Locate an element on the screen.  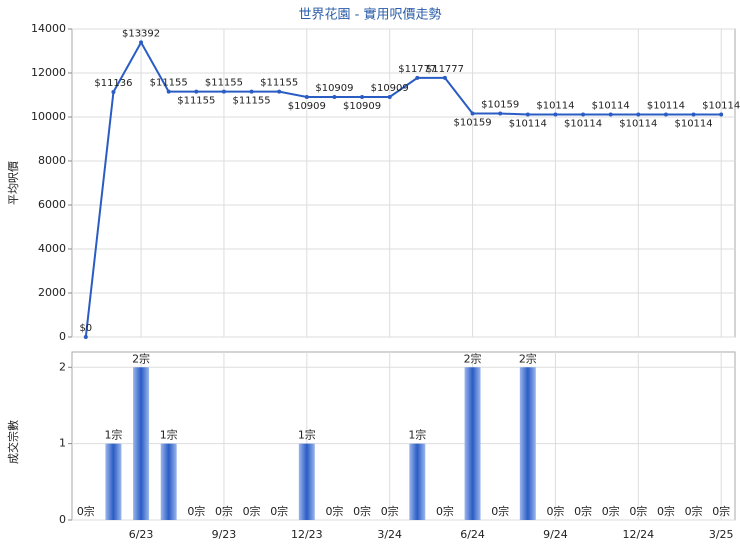
x-tick-label: 9/24 is located at coordinates (555, 534).